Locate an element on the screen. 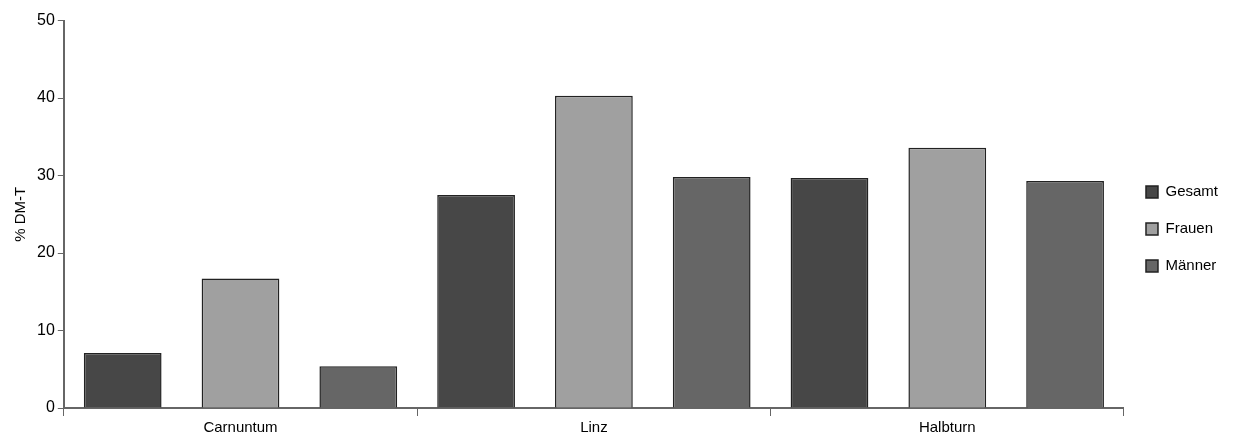 The width and height of the screenshot is (1256, 448). legend-label: Frauen is located at coordinates (1189, 228).